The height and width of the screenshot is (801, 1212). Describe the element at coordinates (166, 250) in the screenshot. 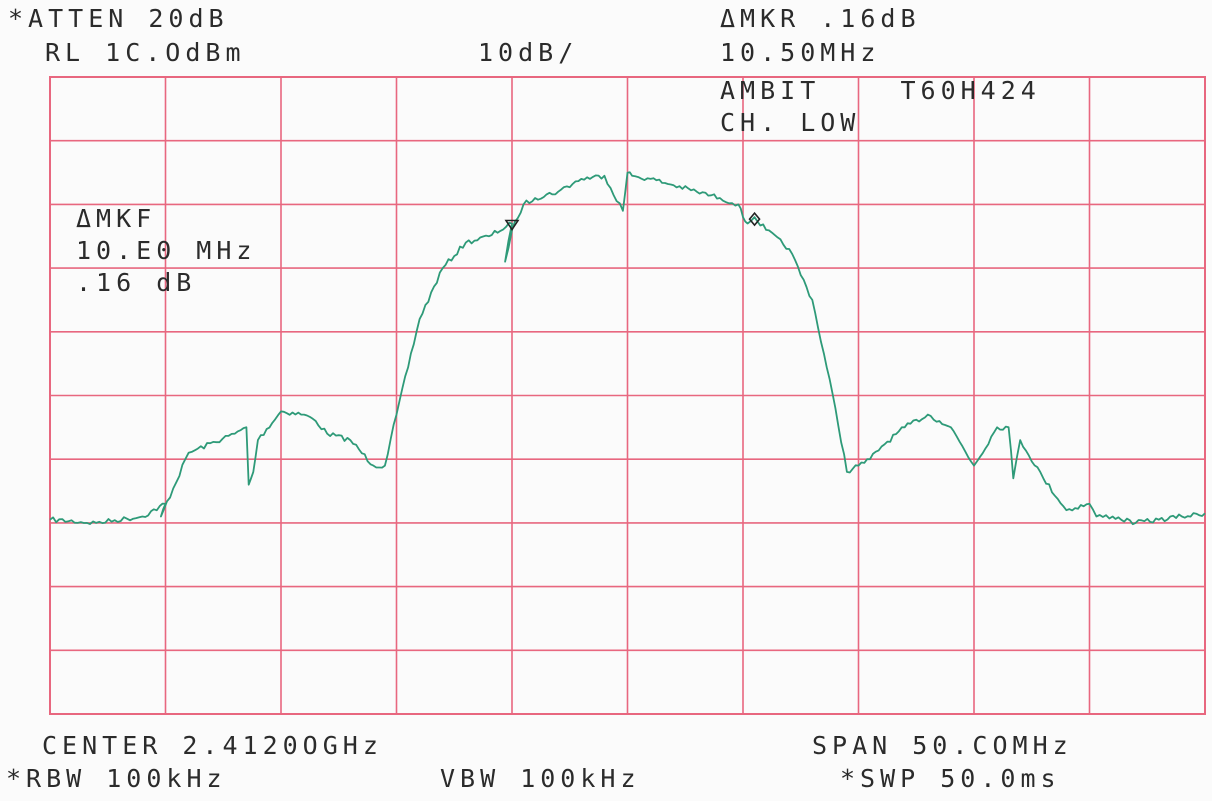

I see `marker-box-freq: 10.E0 MHz` at that location.